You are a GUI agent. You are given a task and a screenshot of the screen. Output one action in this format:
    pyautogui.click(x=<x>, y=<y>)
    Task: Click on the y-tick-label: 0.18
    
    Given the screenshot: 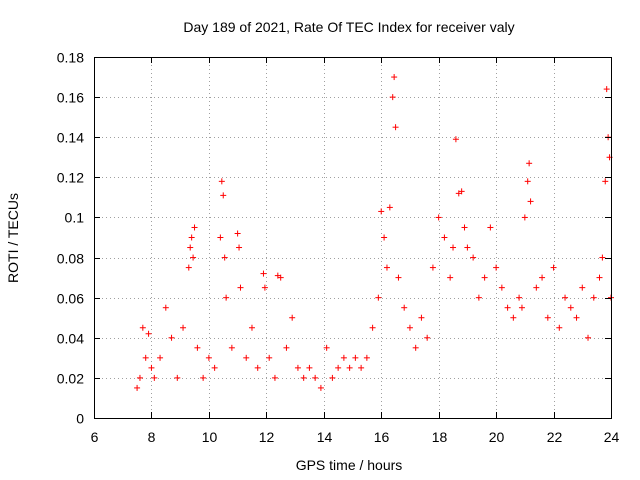 What is the action you would take?
    pyautogui.click(x=70, y=58)
    